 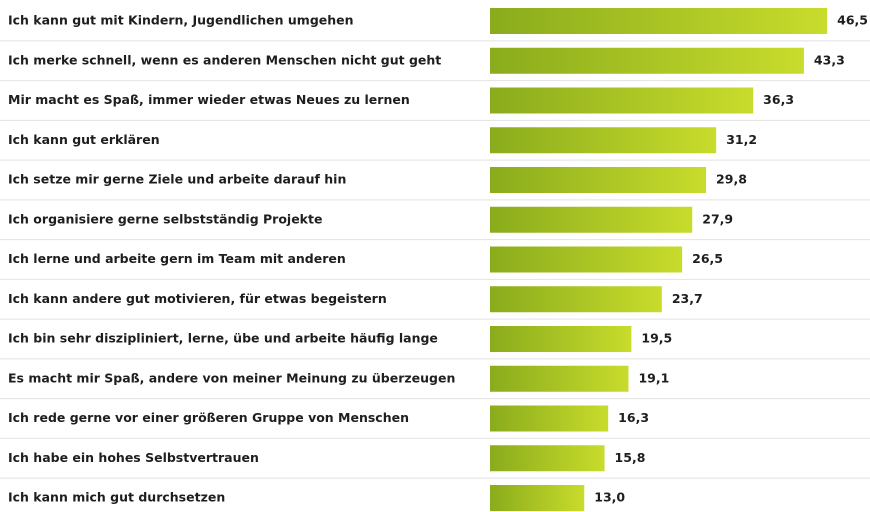 What do you see at coordinates (778, 99) in the screenshot?
I see `value-label: 36,3` at bounding box center [778, 99].